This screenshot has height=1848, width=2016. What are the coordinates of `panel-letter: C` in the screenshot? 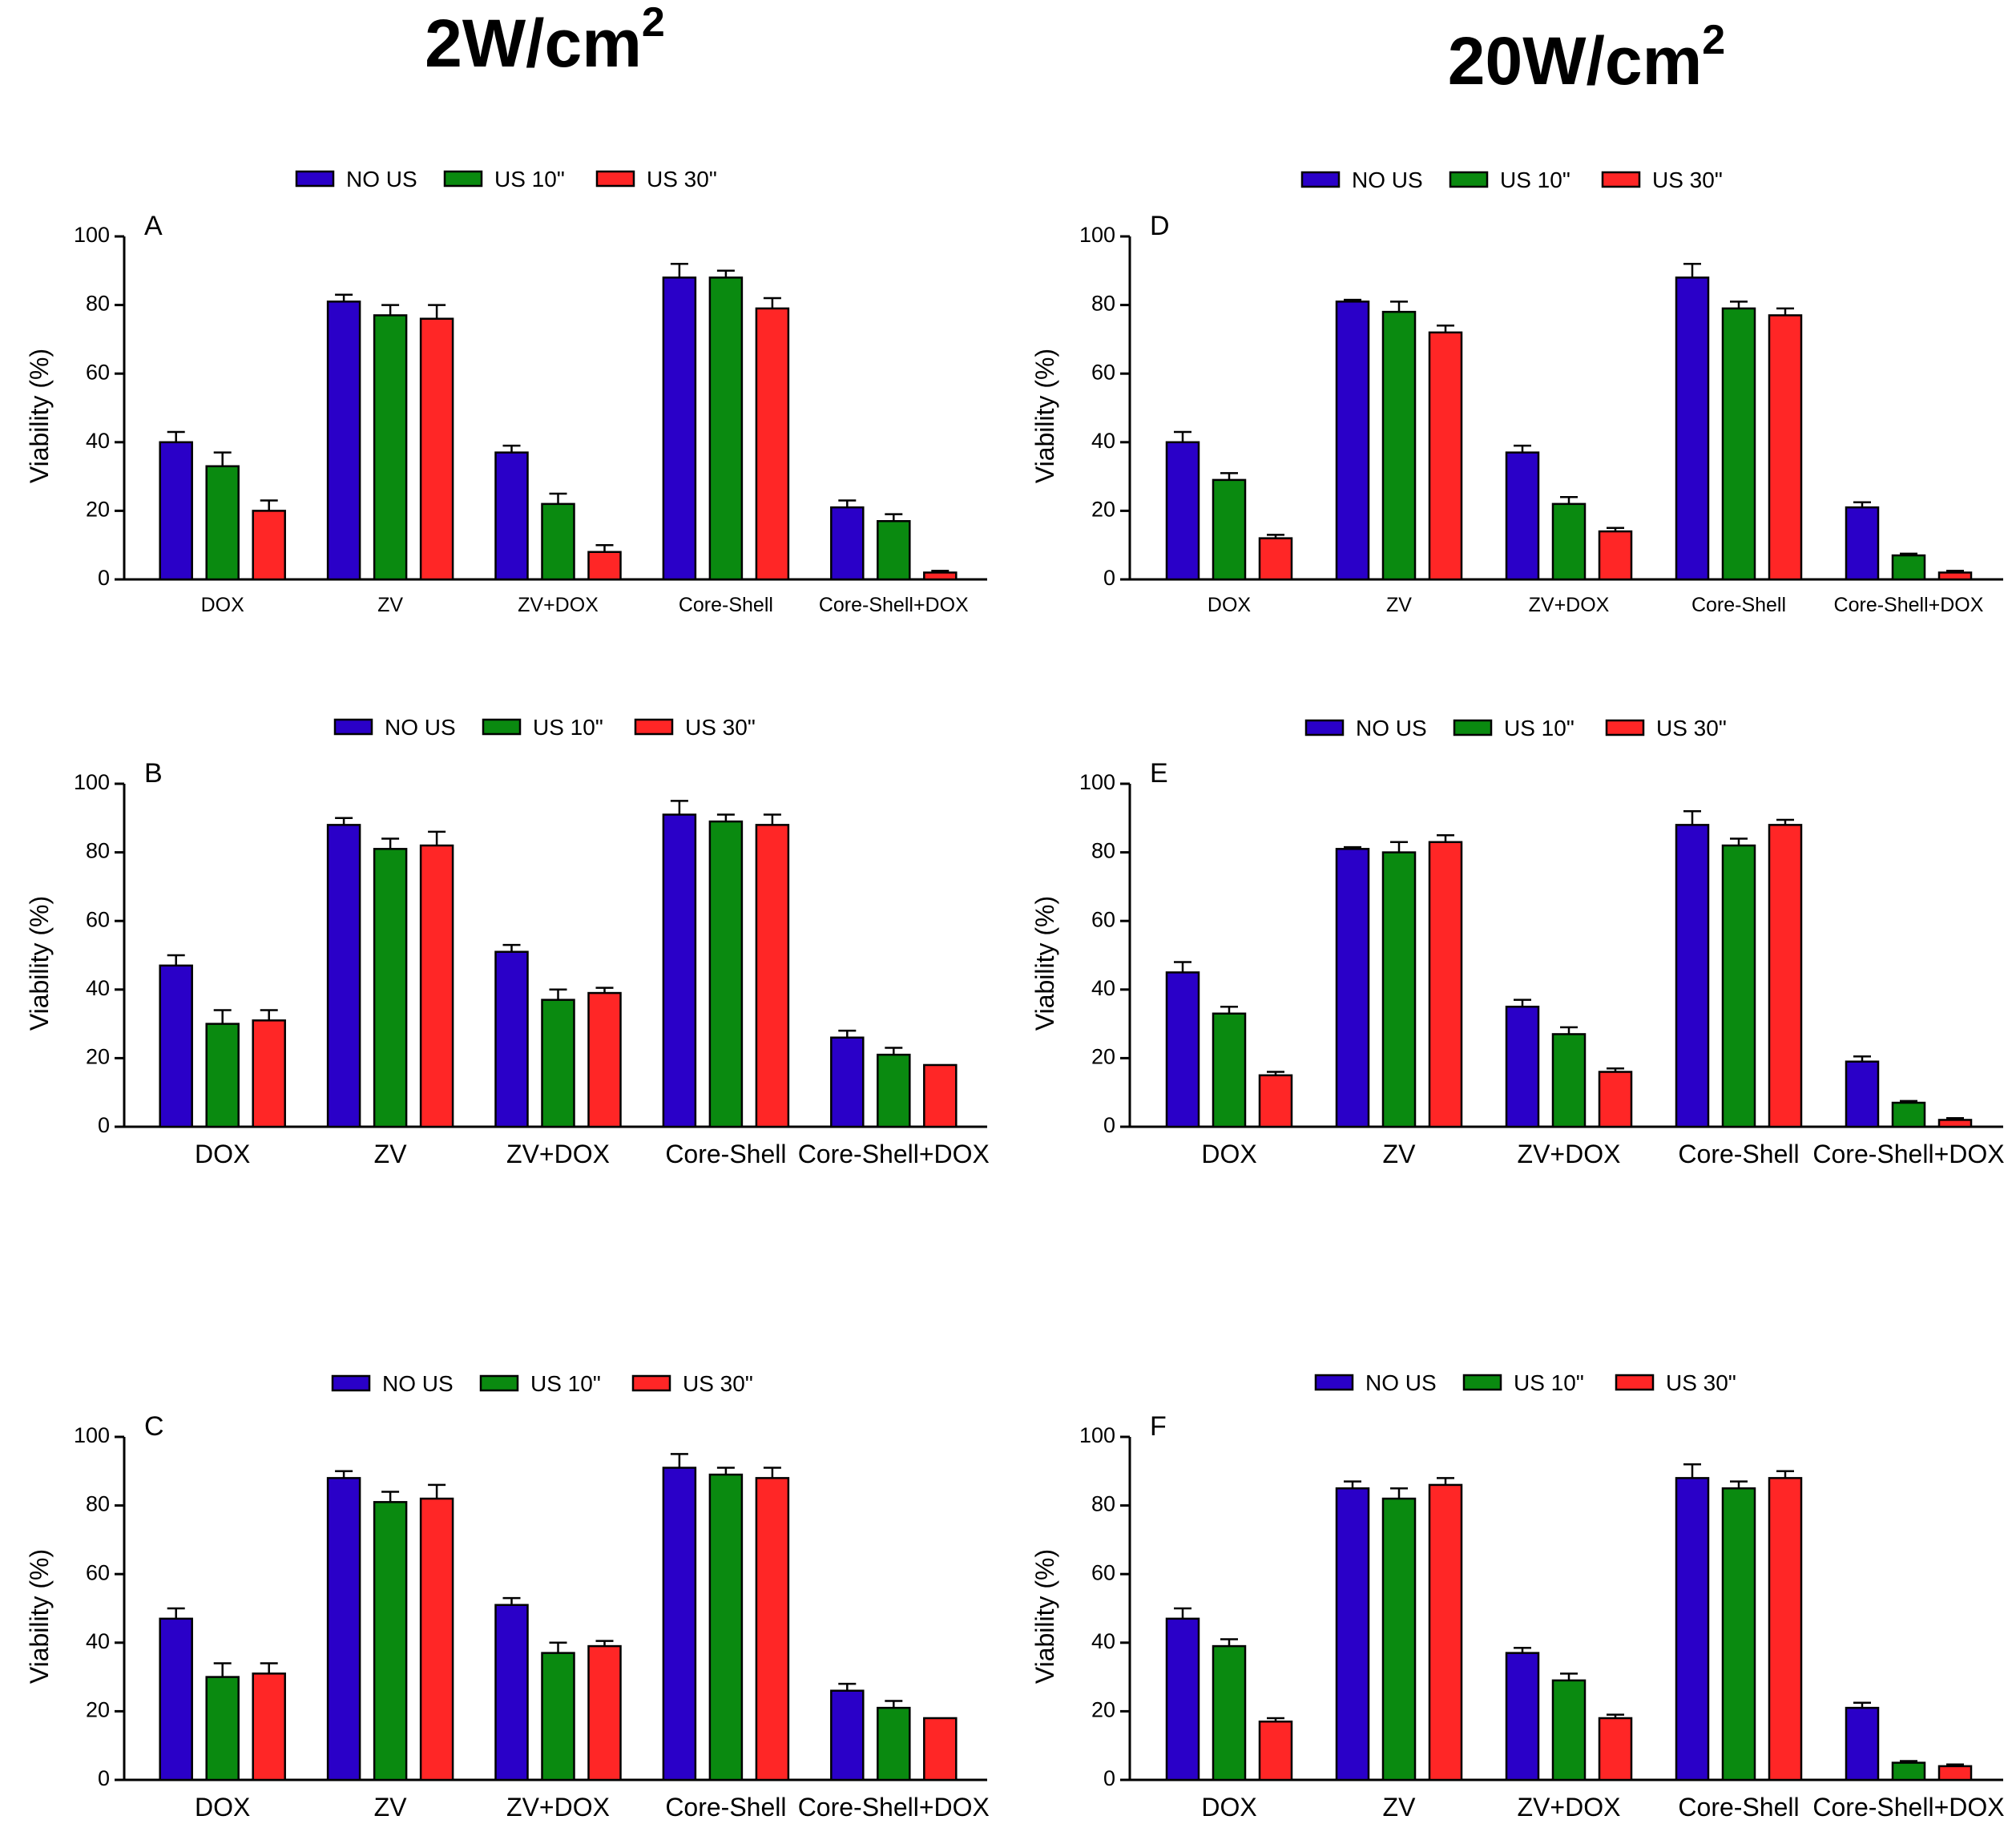 It's located at (154, 1426).